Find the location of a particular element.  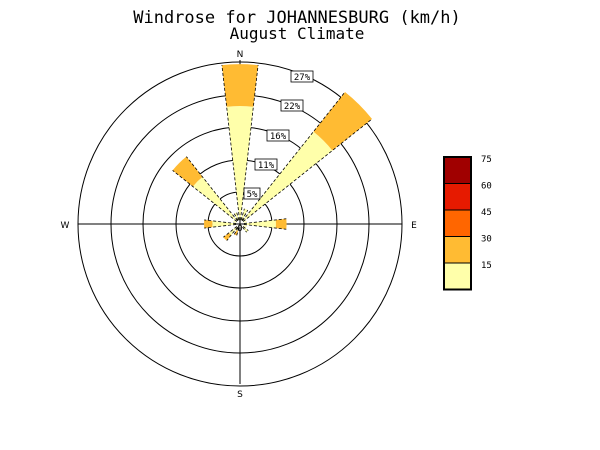

ring-label: 22% is located at coordinates (292, 107).